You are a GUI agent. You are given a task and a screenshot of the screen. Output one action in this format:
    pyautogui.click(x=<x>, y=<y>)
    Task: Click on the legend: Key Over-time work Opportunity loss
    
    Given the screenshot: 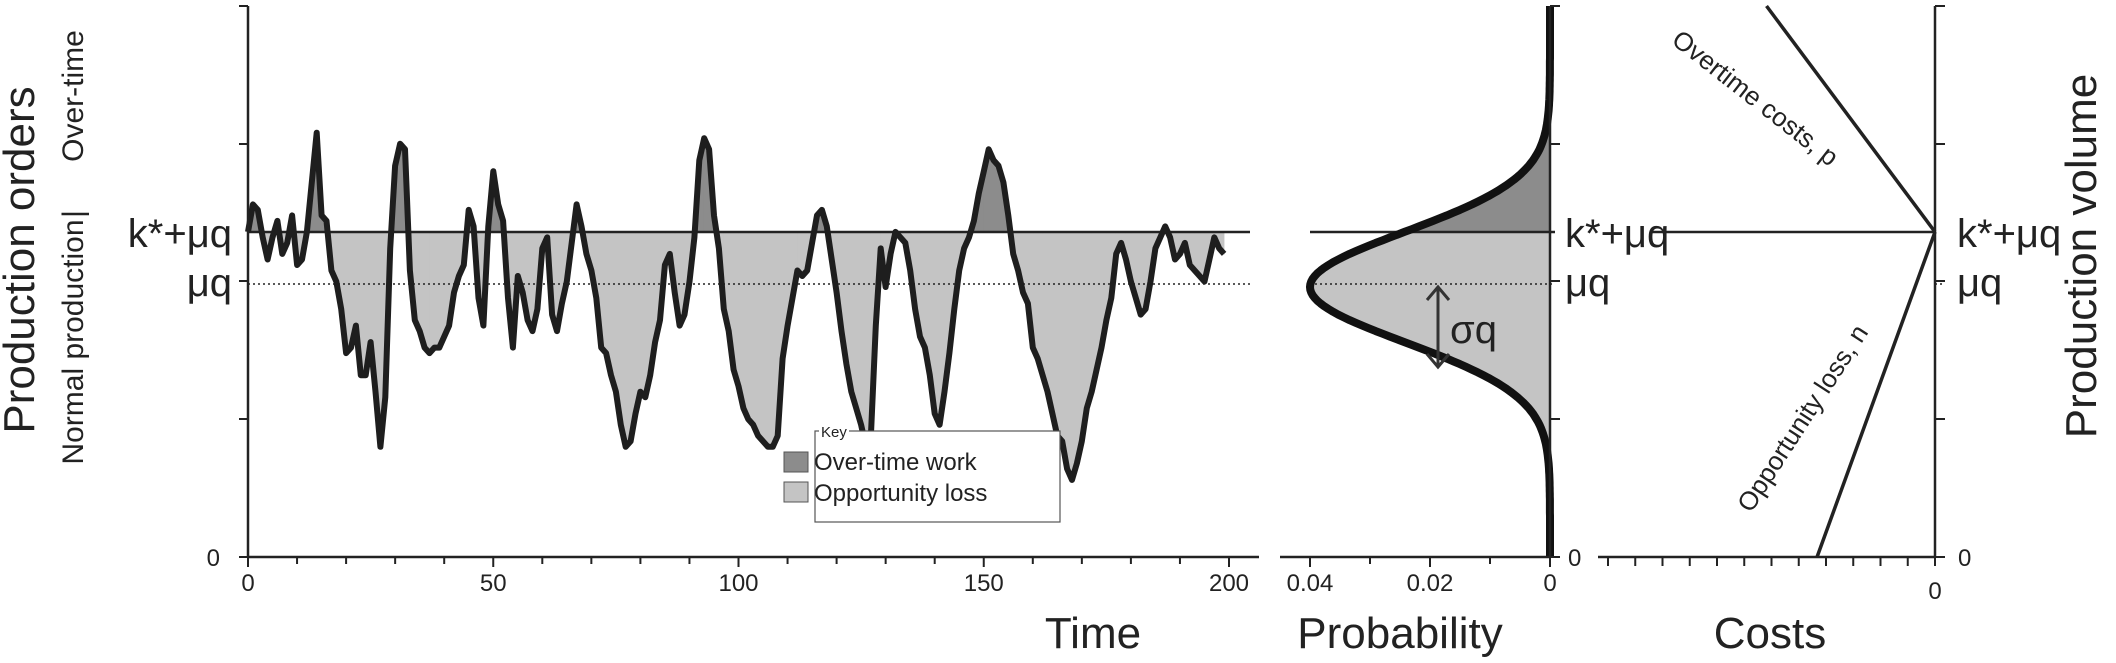 What is the action you would take?
    pyautogui.click(x=922, y=473)
    